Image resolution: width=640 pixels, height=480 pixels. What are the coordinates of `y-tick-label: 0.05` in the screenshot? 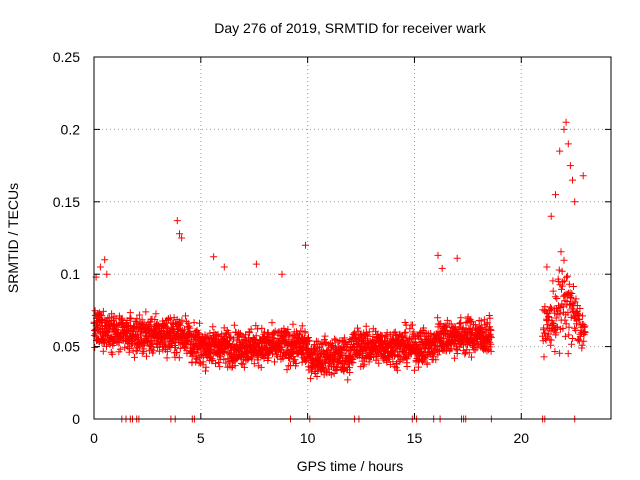 It's located at (66, 347).